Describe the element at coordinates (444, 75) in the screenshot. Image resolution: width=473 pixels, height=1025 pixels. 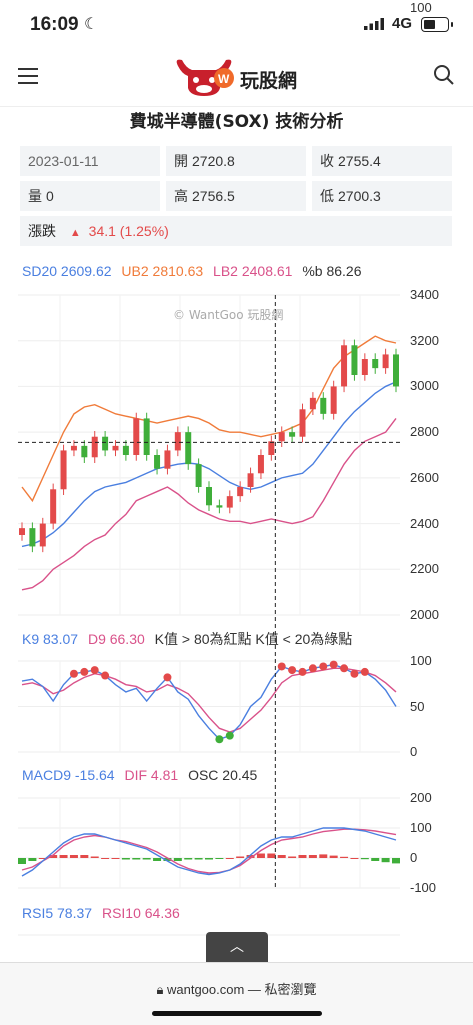
I see `search-icon` at that location.